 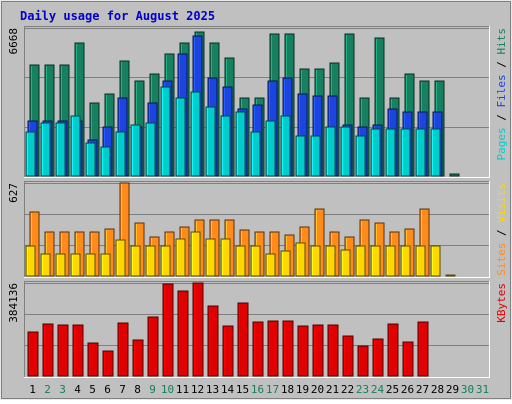 What do you see at coordinates (152, 389) in the screenshot?
I see `x-tick-label-day-9: 9` at bounding box center [152, 389].